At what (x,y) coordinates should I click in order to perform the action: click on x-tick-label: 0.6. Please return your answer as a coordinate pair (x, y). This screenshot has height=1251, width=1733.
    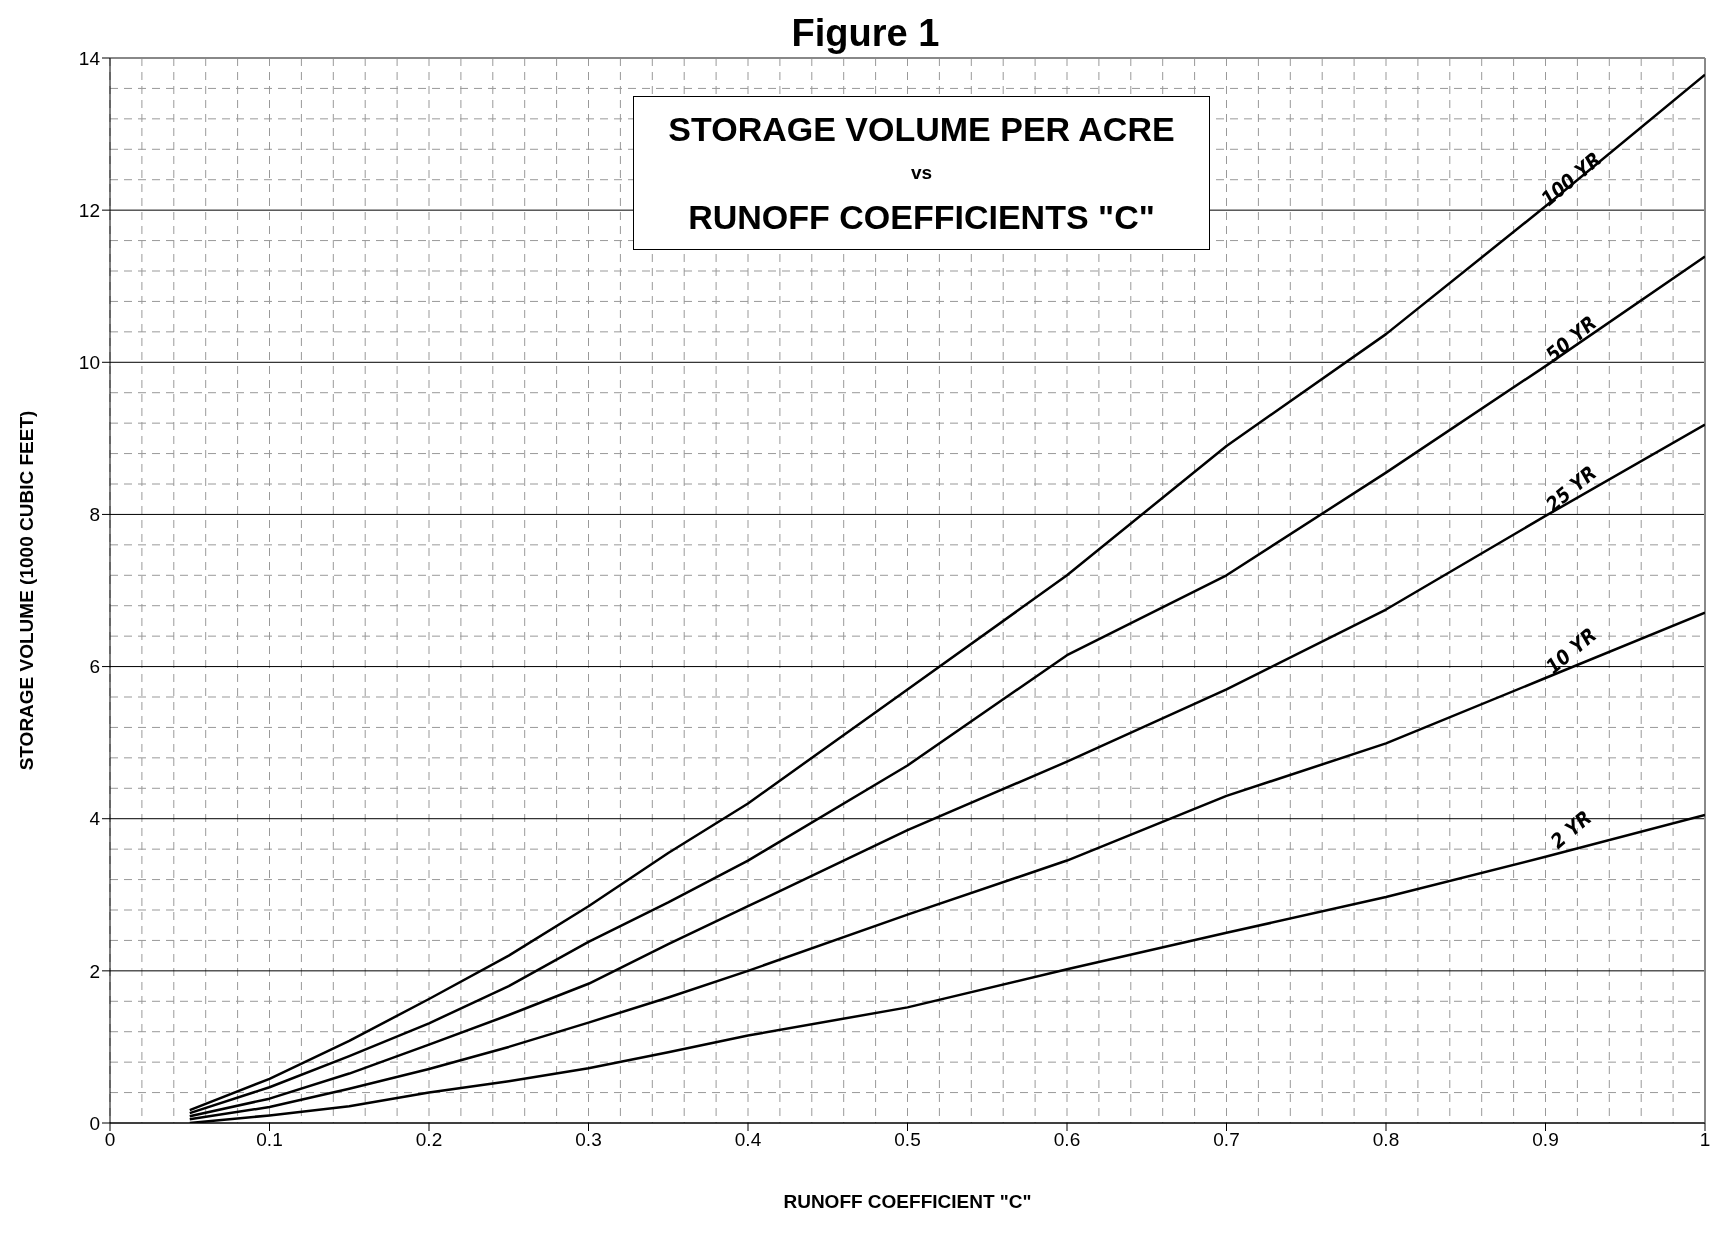
    Looking at the image, I should click on (1067, 1140).